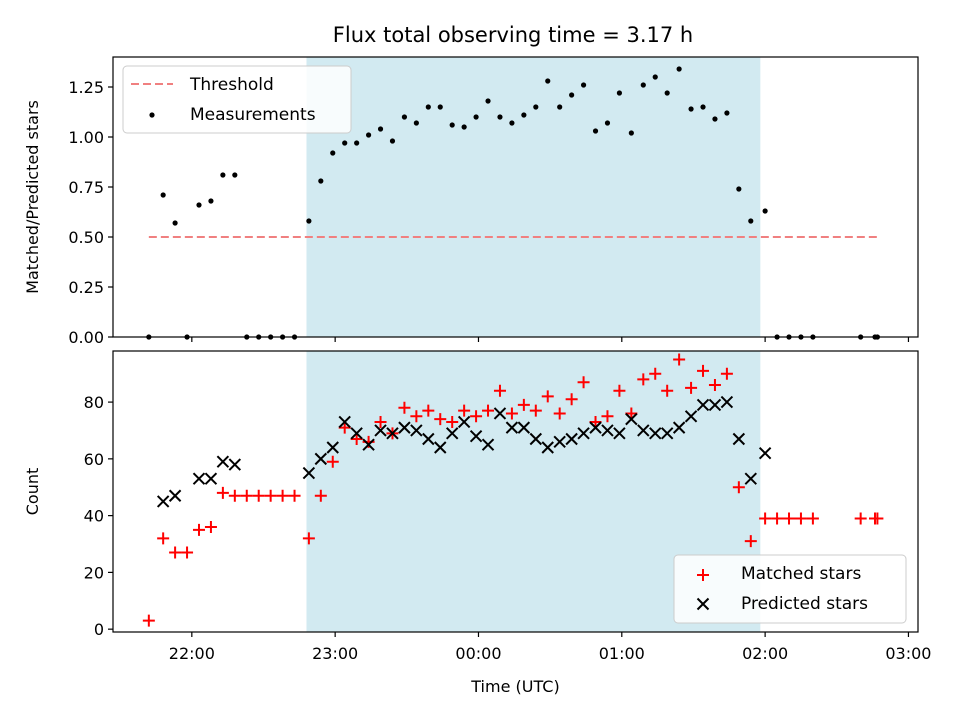  Describe the element at coordinates (703, 604) in the screenshot. I see `legend-predicted-swatch` at that location.